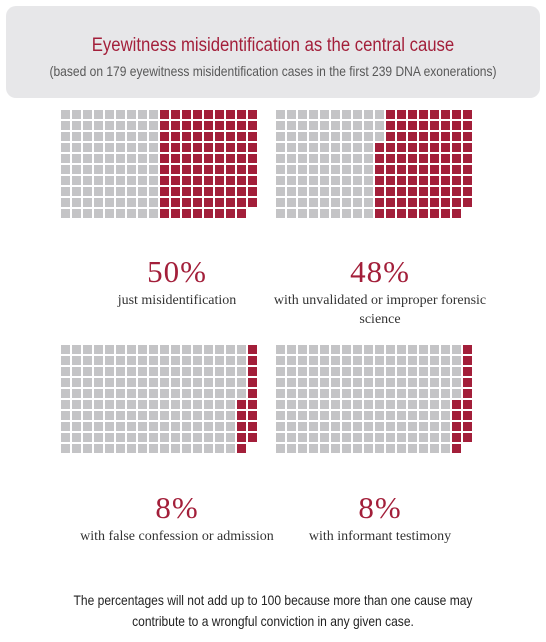 This screenshot has height=642, width=546. I want to click on waffle-chart-forensic-science, so click(375, 167).